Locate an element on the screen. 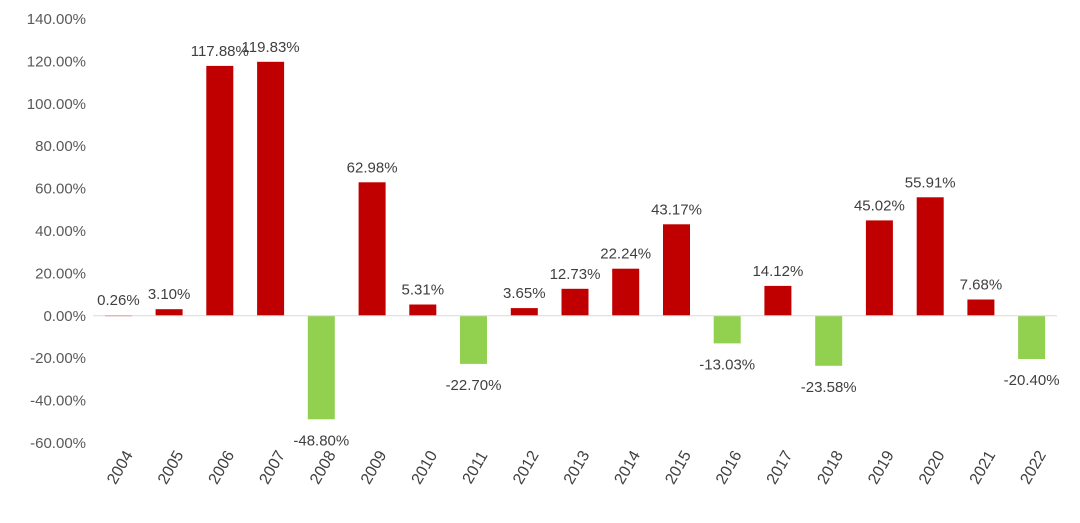  x-tick-label-2022: 2022 is located at coordinates (1033, 467).